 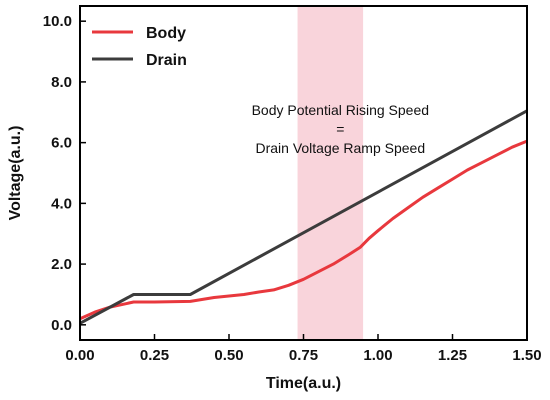 I want to click on annotation-line-2: Drain Voltage Ramp Speed, so click(x=340, y=148).